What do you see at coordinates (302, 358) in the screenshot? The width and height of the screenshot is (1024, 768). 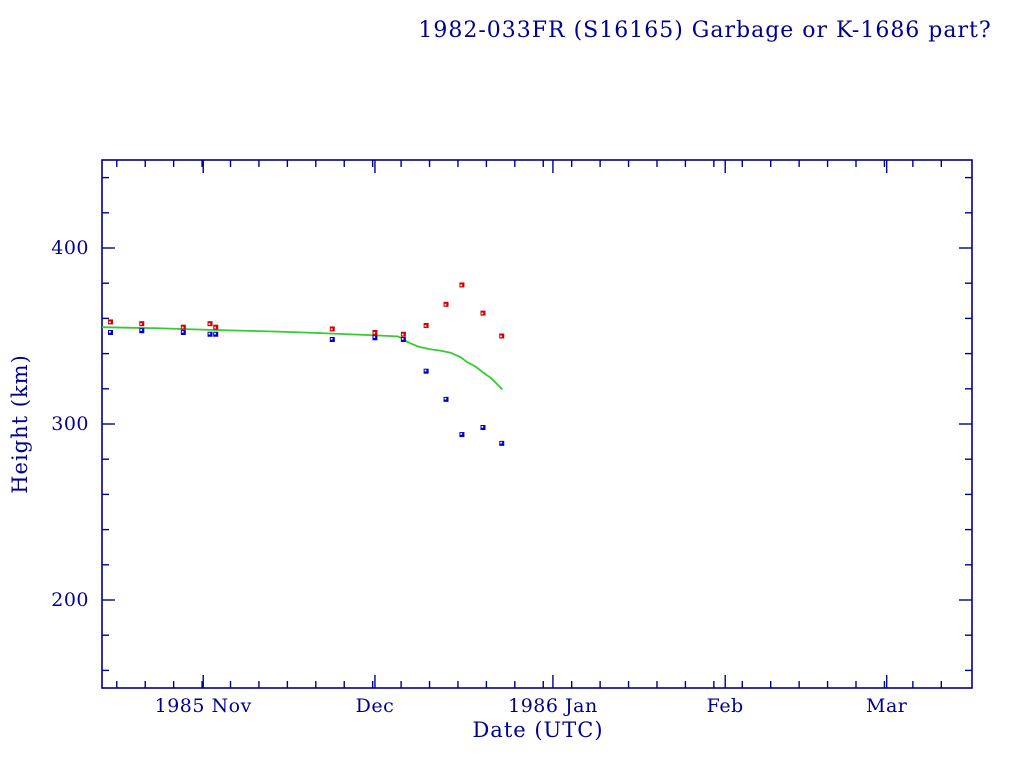 I see `decay-model-line` at bounding box center [302, 358].